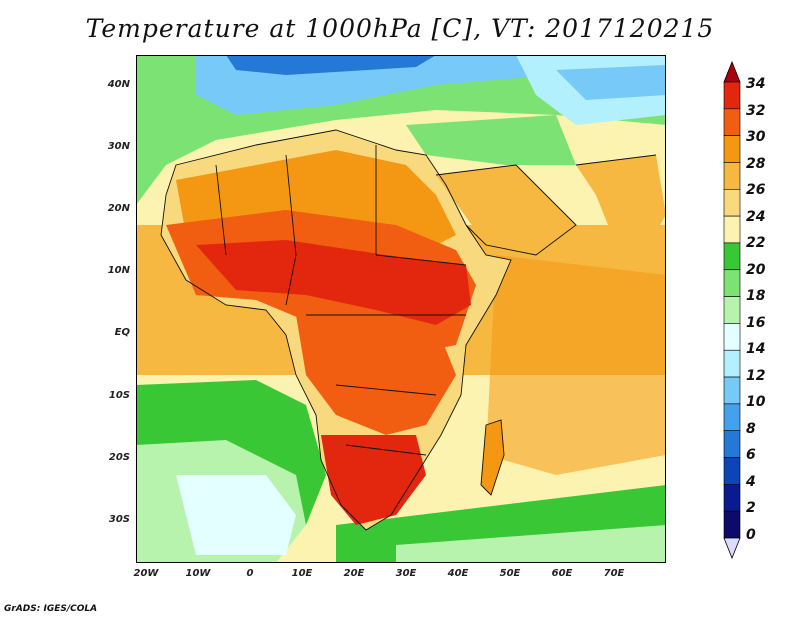 This screenshot has width=800, height=618. Describe the element at coordinates (611, 82) in the screenshot. I see `asia-blue` at that location.